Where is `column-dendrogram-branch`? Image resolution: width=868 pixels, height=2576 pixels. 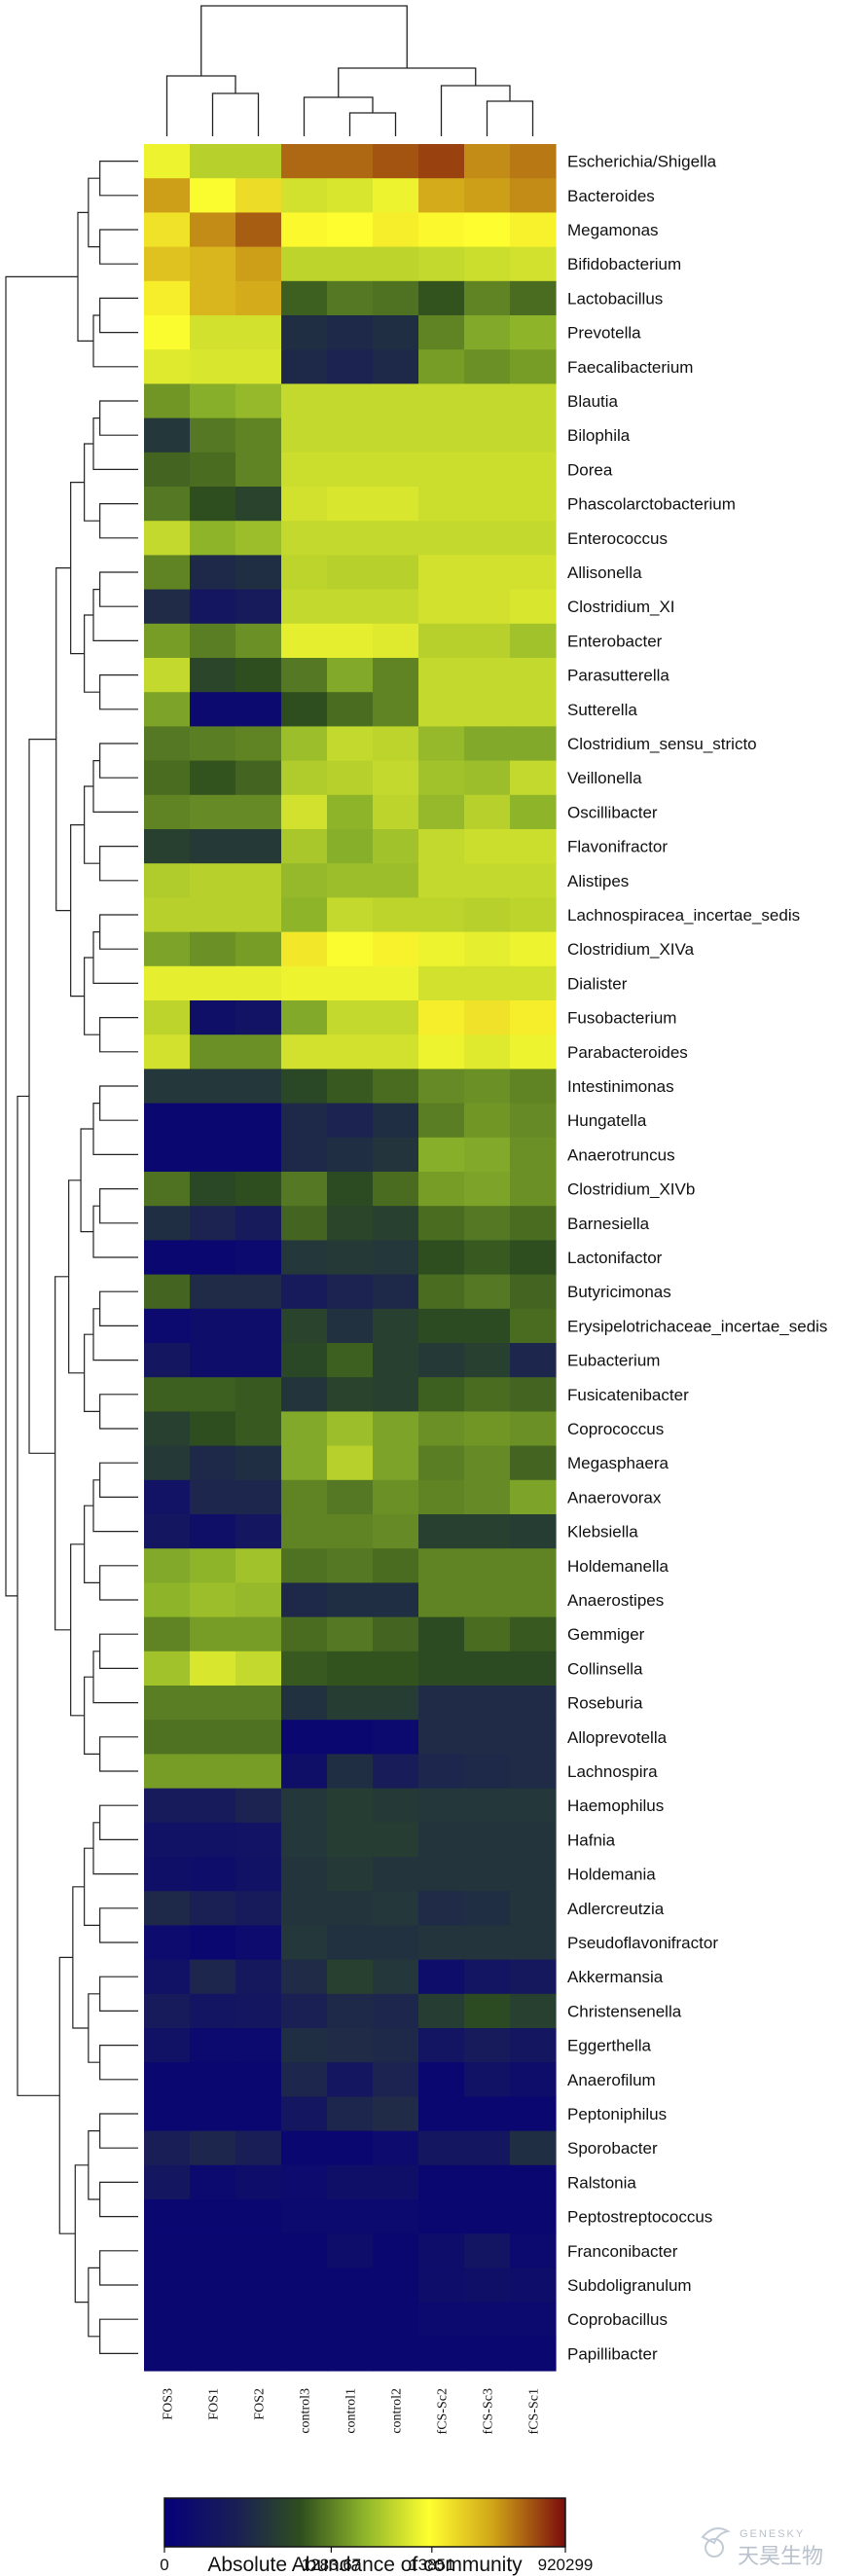 column-dendrogram-branch is located at coordinates (476, 110).